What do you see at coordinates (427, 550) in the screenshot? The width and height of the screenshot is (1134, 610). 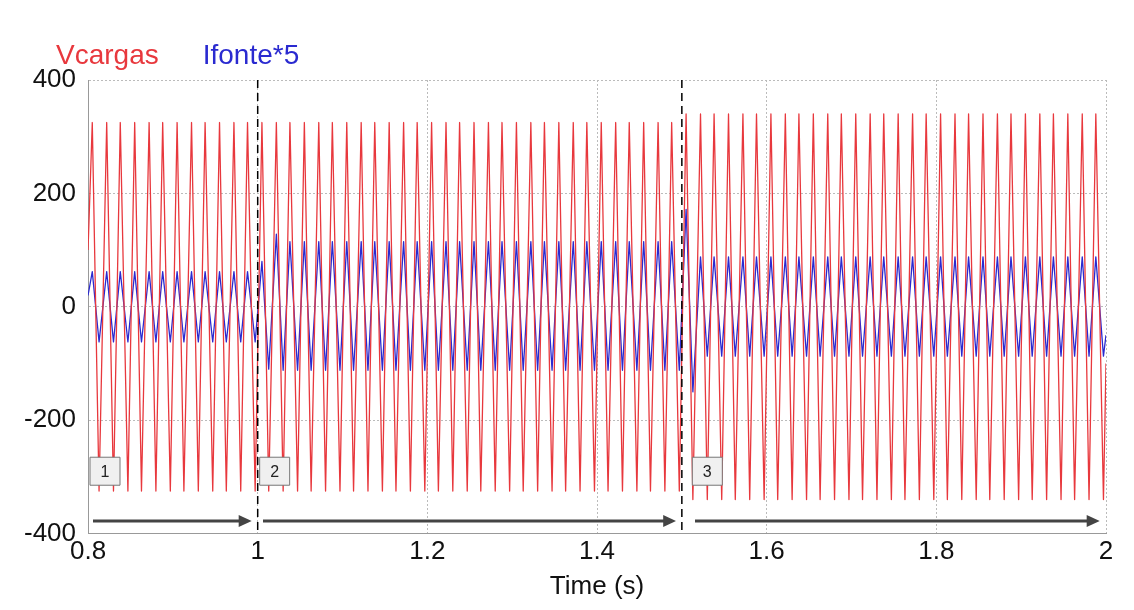 I see `x-tick-label: 1.2` at bounding box center [427, 550].